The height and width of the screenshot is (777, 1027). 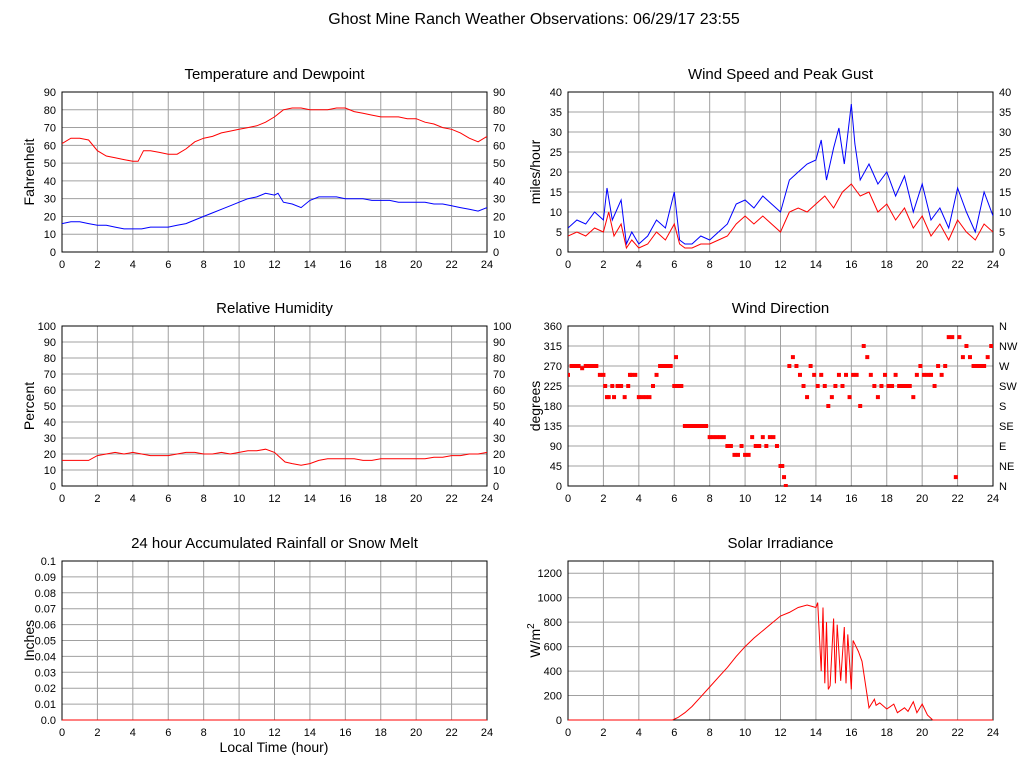 What do you see at coordinates (45, 673) in the screenshot?
I see `y-tick-label-left: 0.03` at bounding box center [45, 673].